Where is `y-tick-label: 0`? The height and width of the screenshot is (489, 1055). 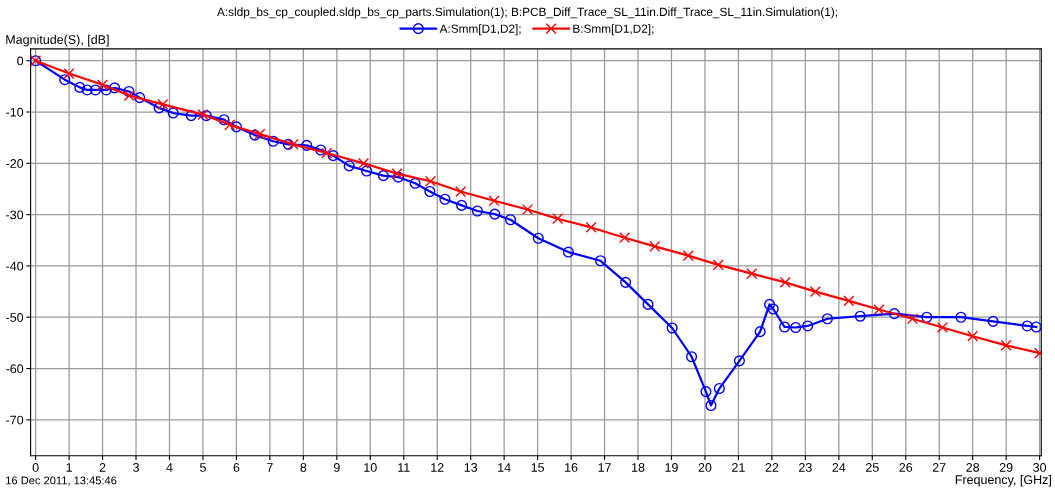
y-tick-label: 0 is located at coordinates (20, 61).